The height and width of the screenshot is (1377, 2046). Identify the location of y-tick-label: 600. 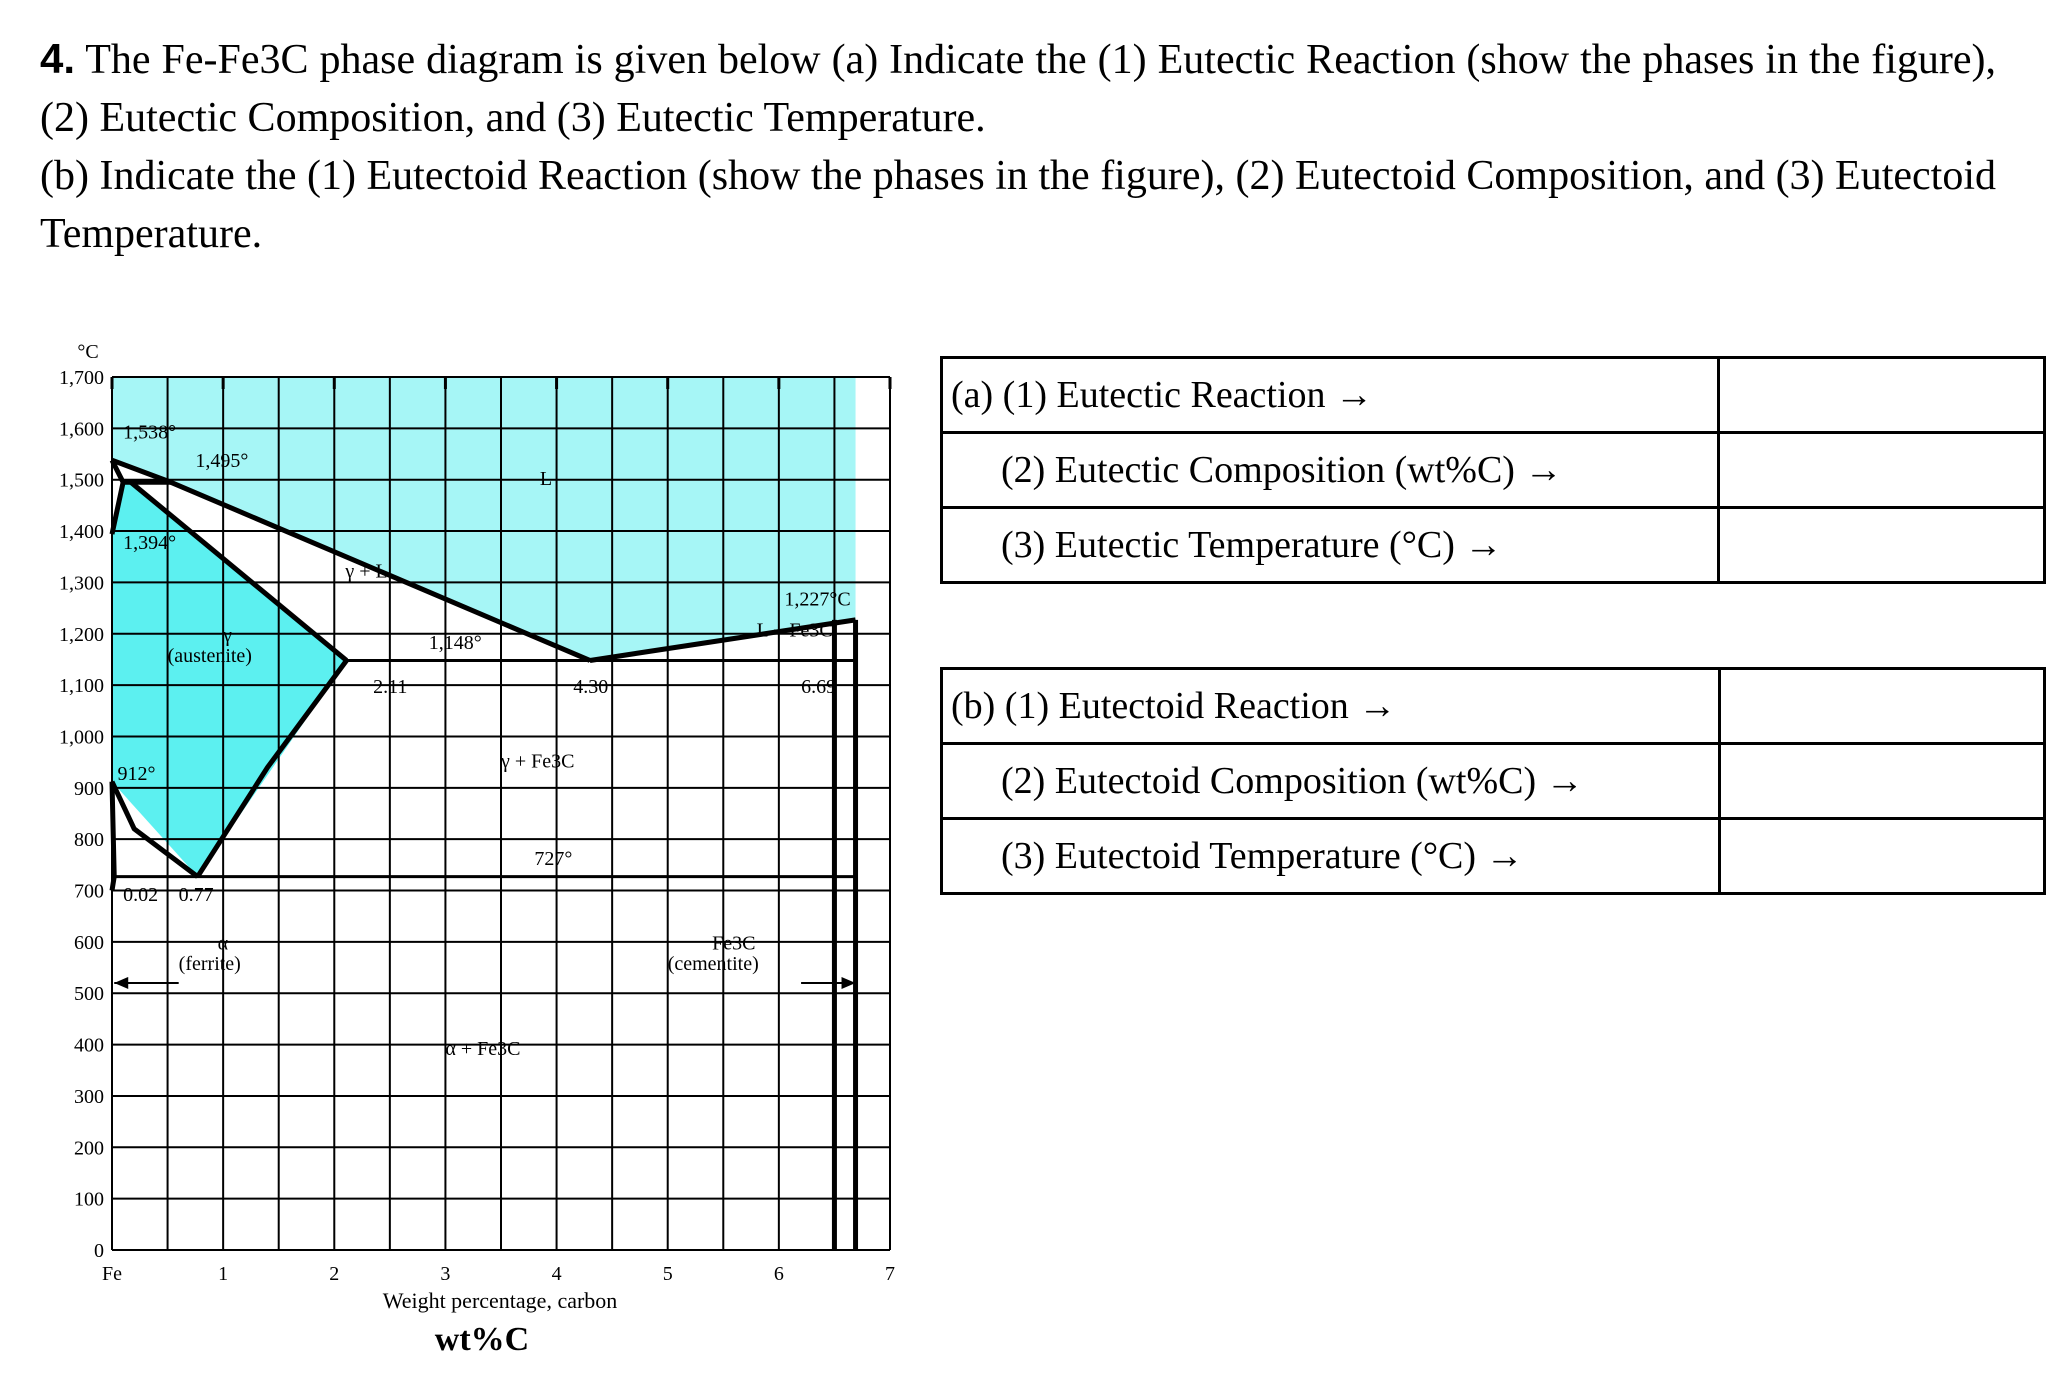
(89, 943).